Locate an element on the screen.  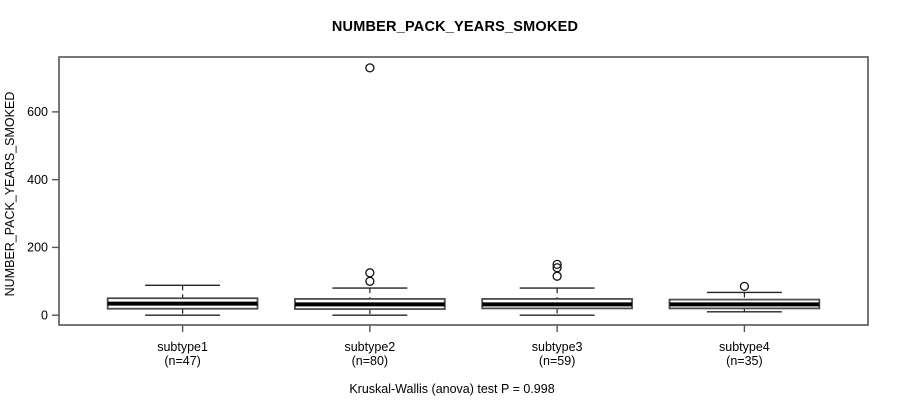
x-n-label-subtype2: (n=80) is located at coordinates (370, 361).